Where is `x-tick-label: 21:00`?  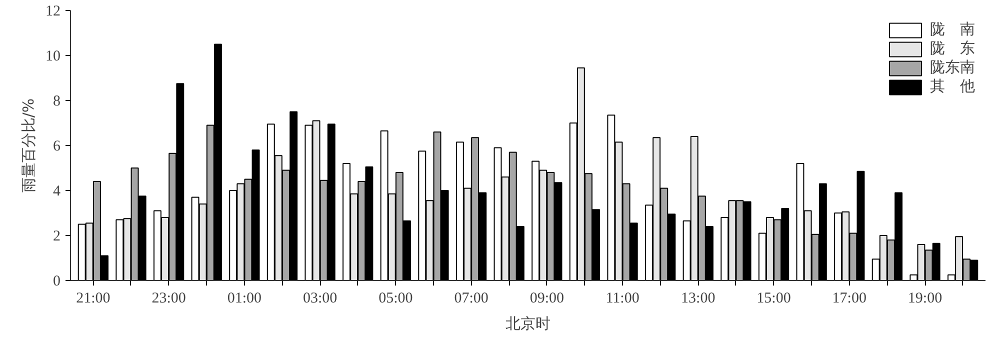 x-tick-label: 21:00 is located at coordinates (93, 298).